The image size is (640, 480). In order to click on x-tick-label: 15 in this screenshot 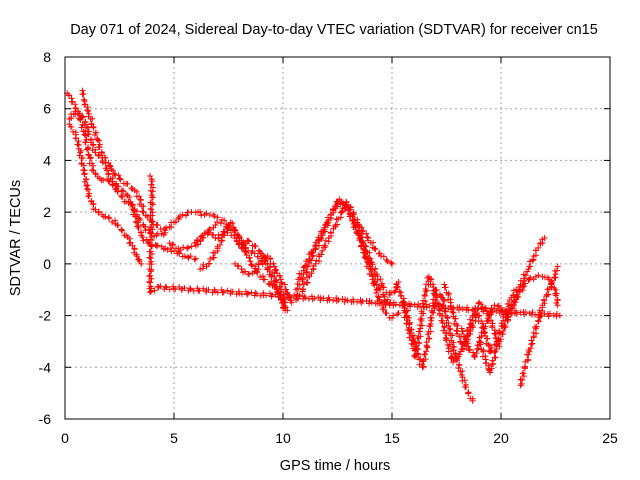, I will do `click(392, 438)`.